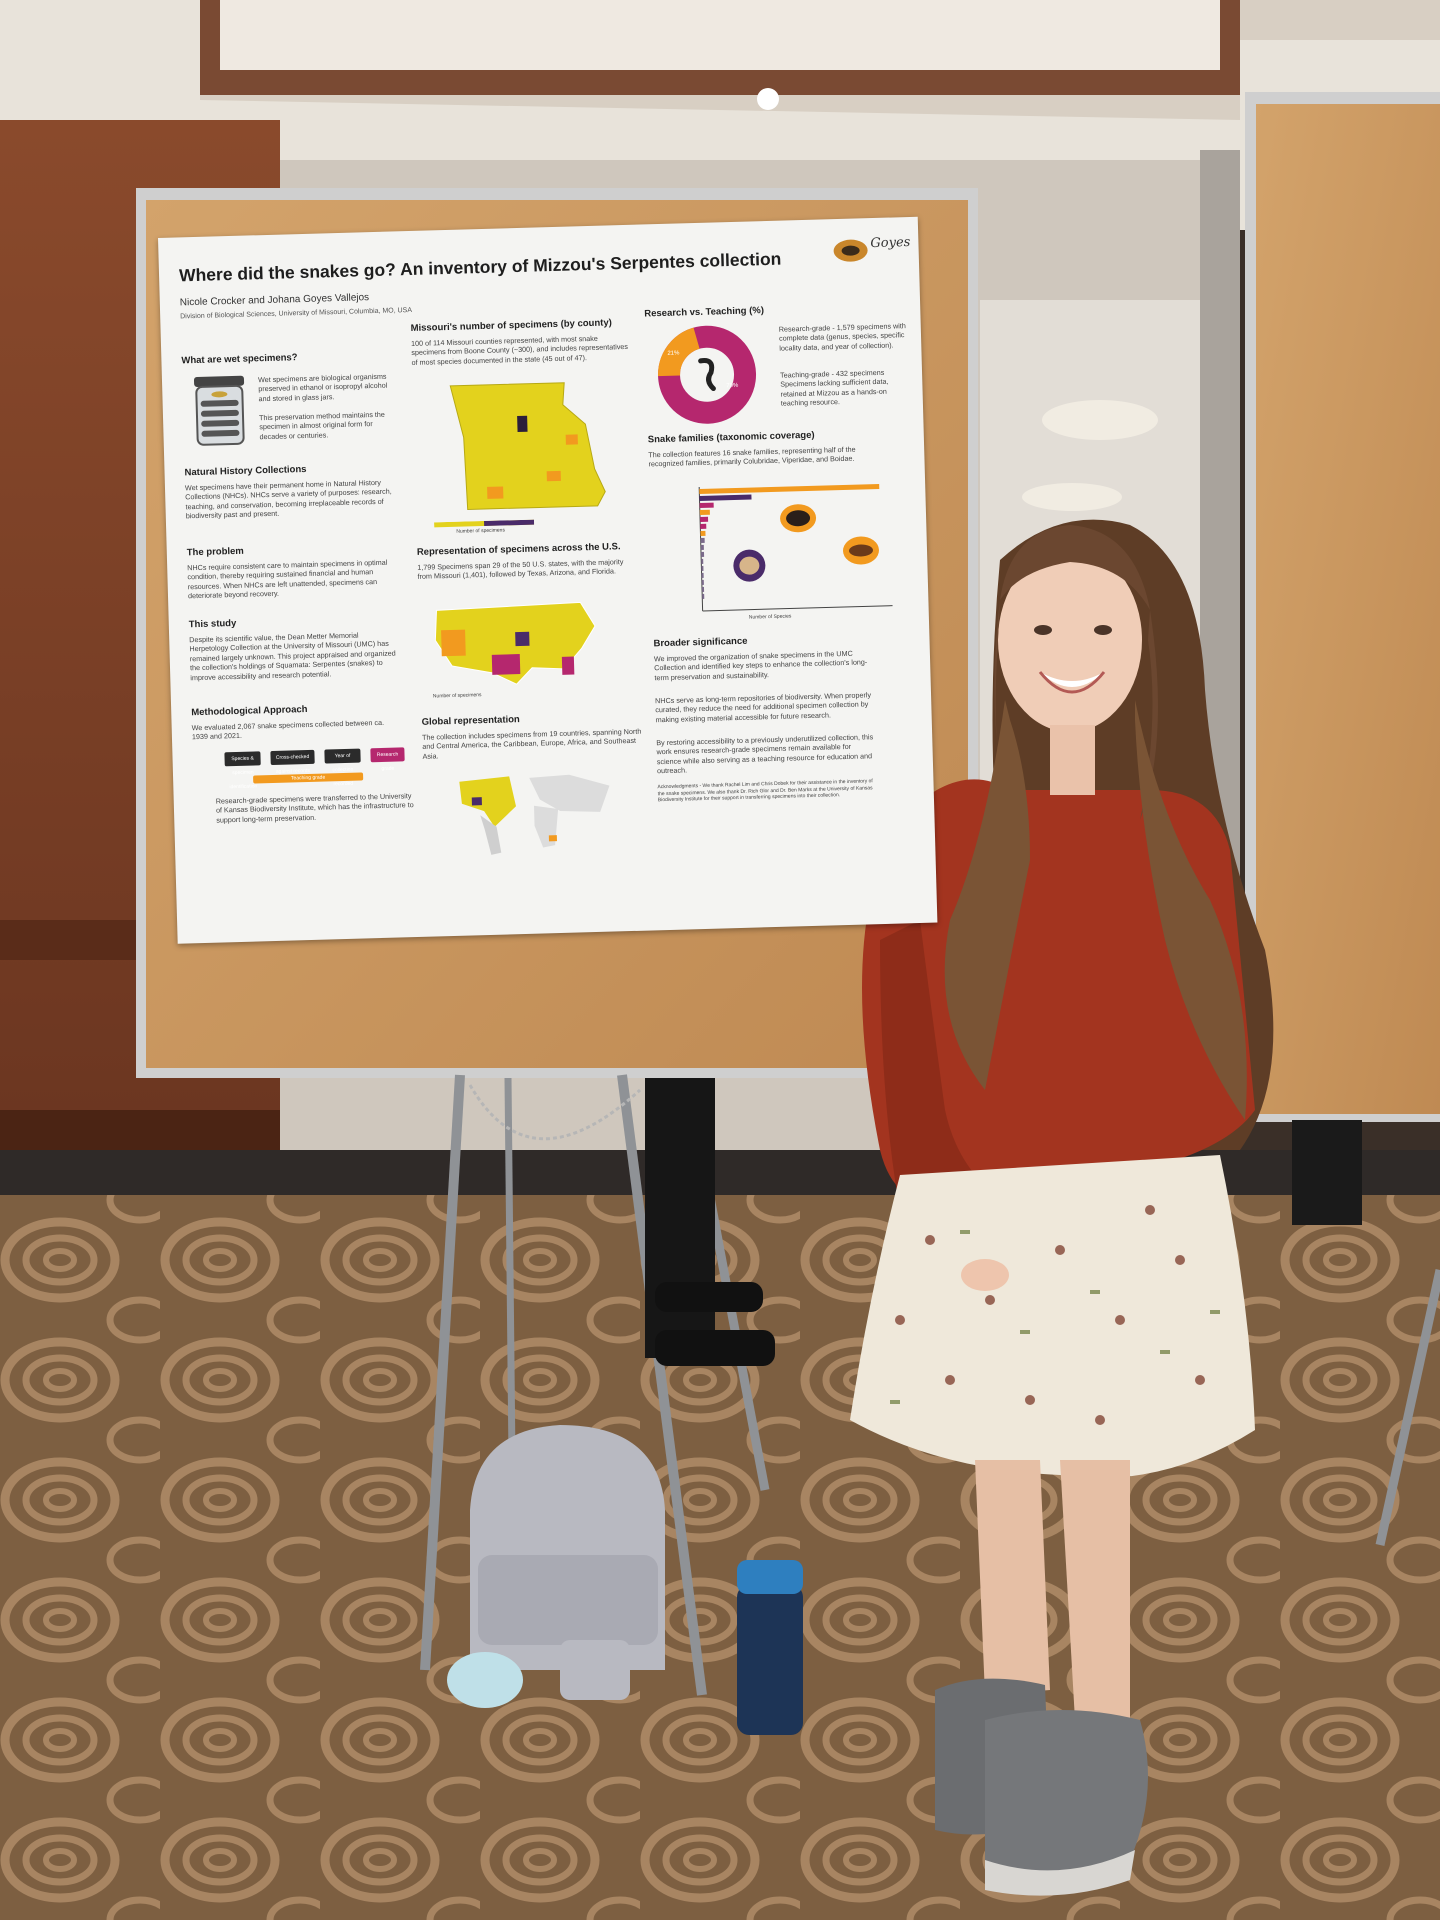 This screenshot has height=1920, width=1440. I want to click on specimen-jar-icon, so click(219, 410).